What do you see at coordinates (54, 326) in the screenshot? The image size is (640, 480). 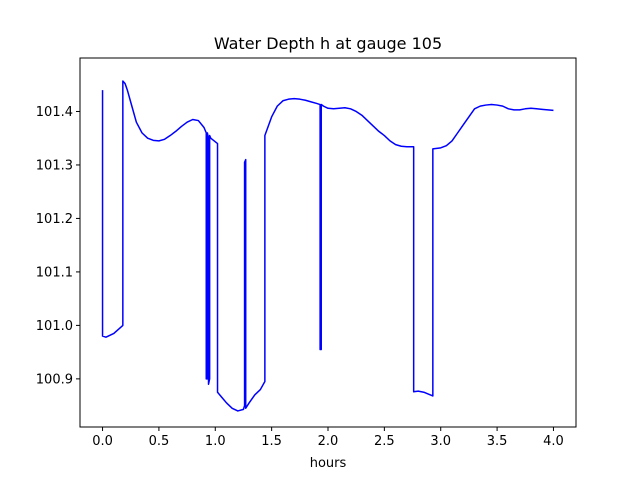 I see `y-tick-label: 101.0` at bounding box center [54, 326].